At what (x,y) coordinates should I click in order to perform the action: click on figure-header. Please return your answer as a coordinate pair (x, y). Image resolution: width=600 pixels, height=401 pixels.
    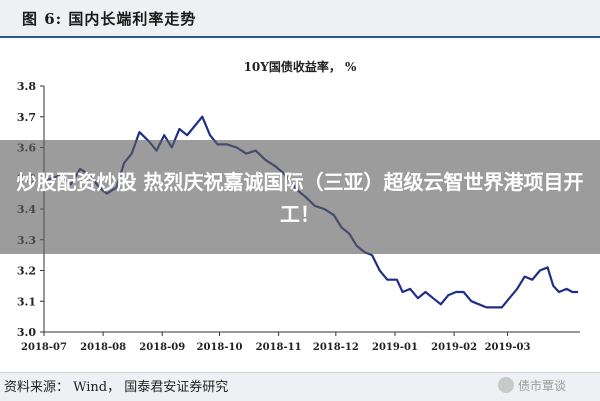
    Looking at the image, I should click on (300, 18).